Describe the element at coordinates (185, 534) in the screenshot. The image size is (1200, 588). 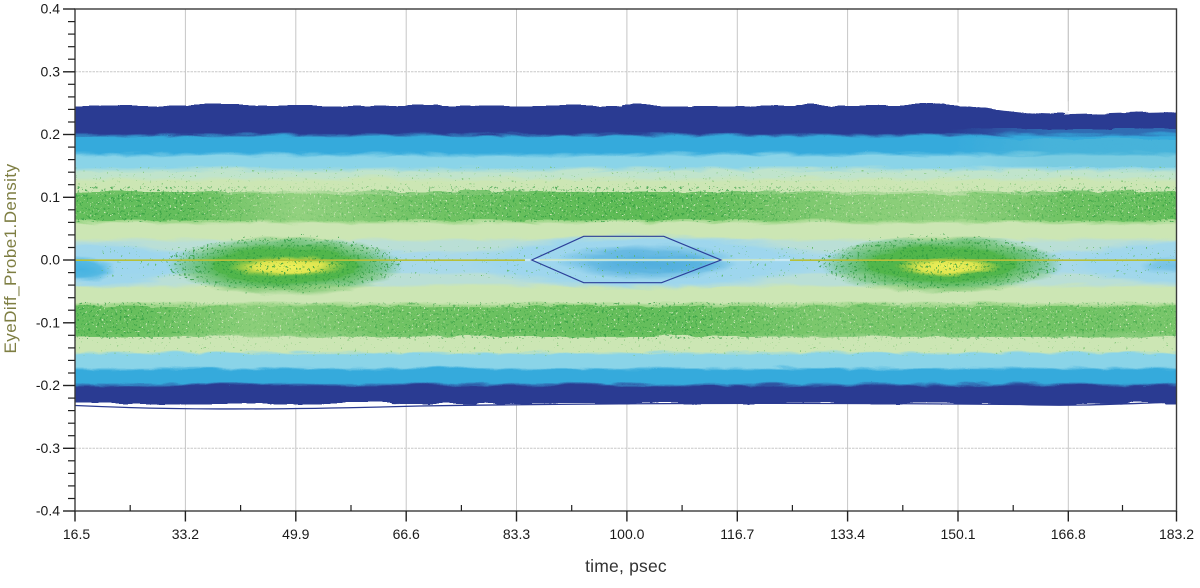
I see `svg-text: 33.2` at that location.